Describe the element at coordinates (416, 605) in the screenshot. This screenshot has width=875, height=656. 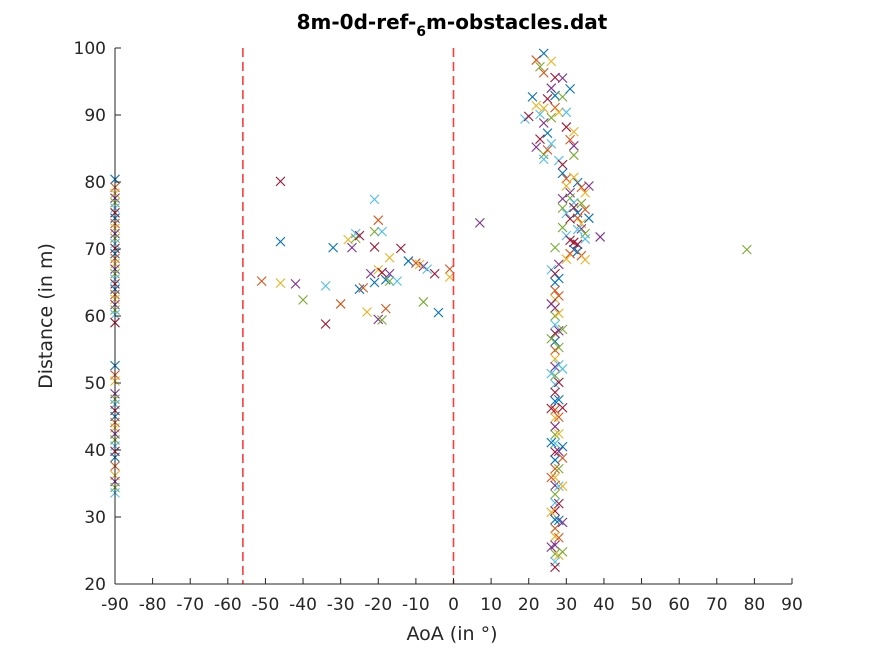
I see `x-tick-label: -10` at that location.